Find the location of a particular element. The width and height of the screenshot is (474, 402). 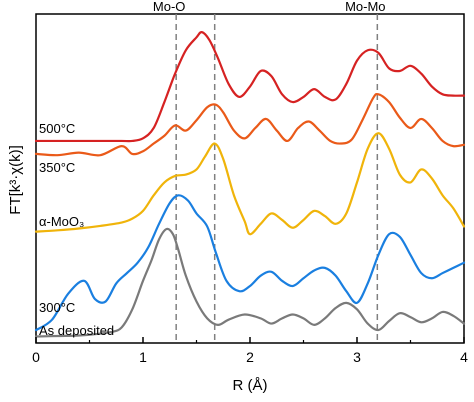

x-tick-label-4: 4 is located at coordinates (464, 357).